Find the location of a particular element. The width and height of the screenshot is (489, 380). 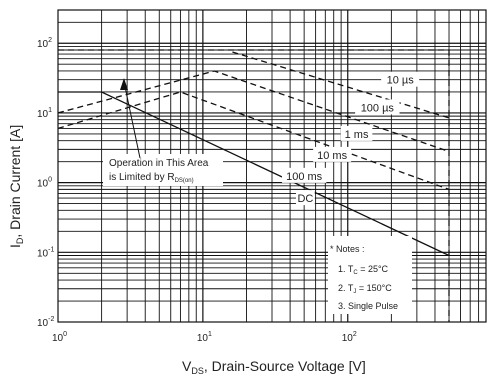

curve-label: 10 ms is located at coordinates (332, 156).